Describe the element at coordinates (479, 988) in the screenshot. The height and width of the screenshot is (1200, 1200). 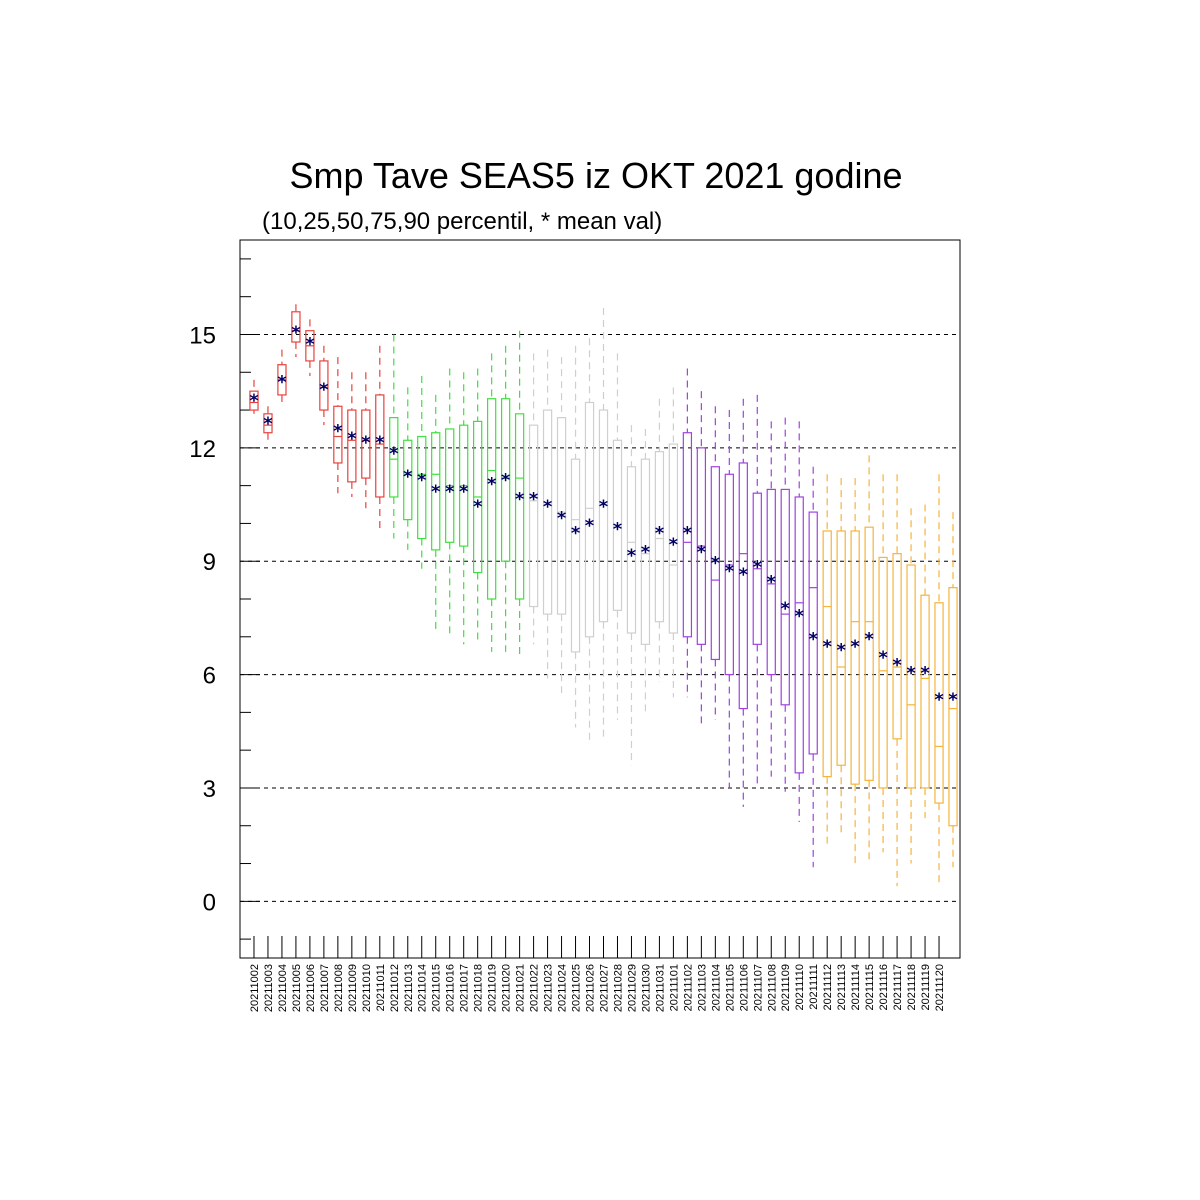
I see `x-tick-label: 20211018` at that location.